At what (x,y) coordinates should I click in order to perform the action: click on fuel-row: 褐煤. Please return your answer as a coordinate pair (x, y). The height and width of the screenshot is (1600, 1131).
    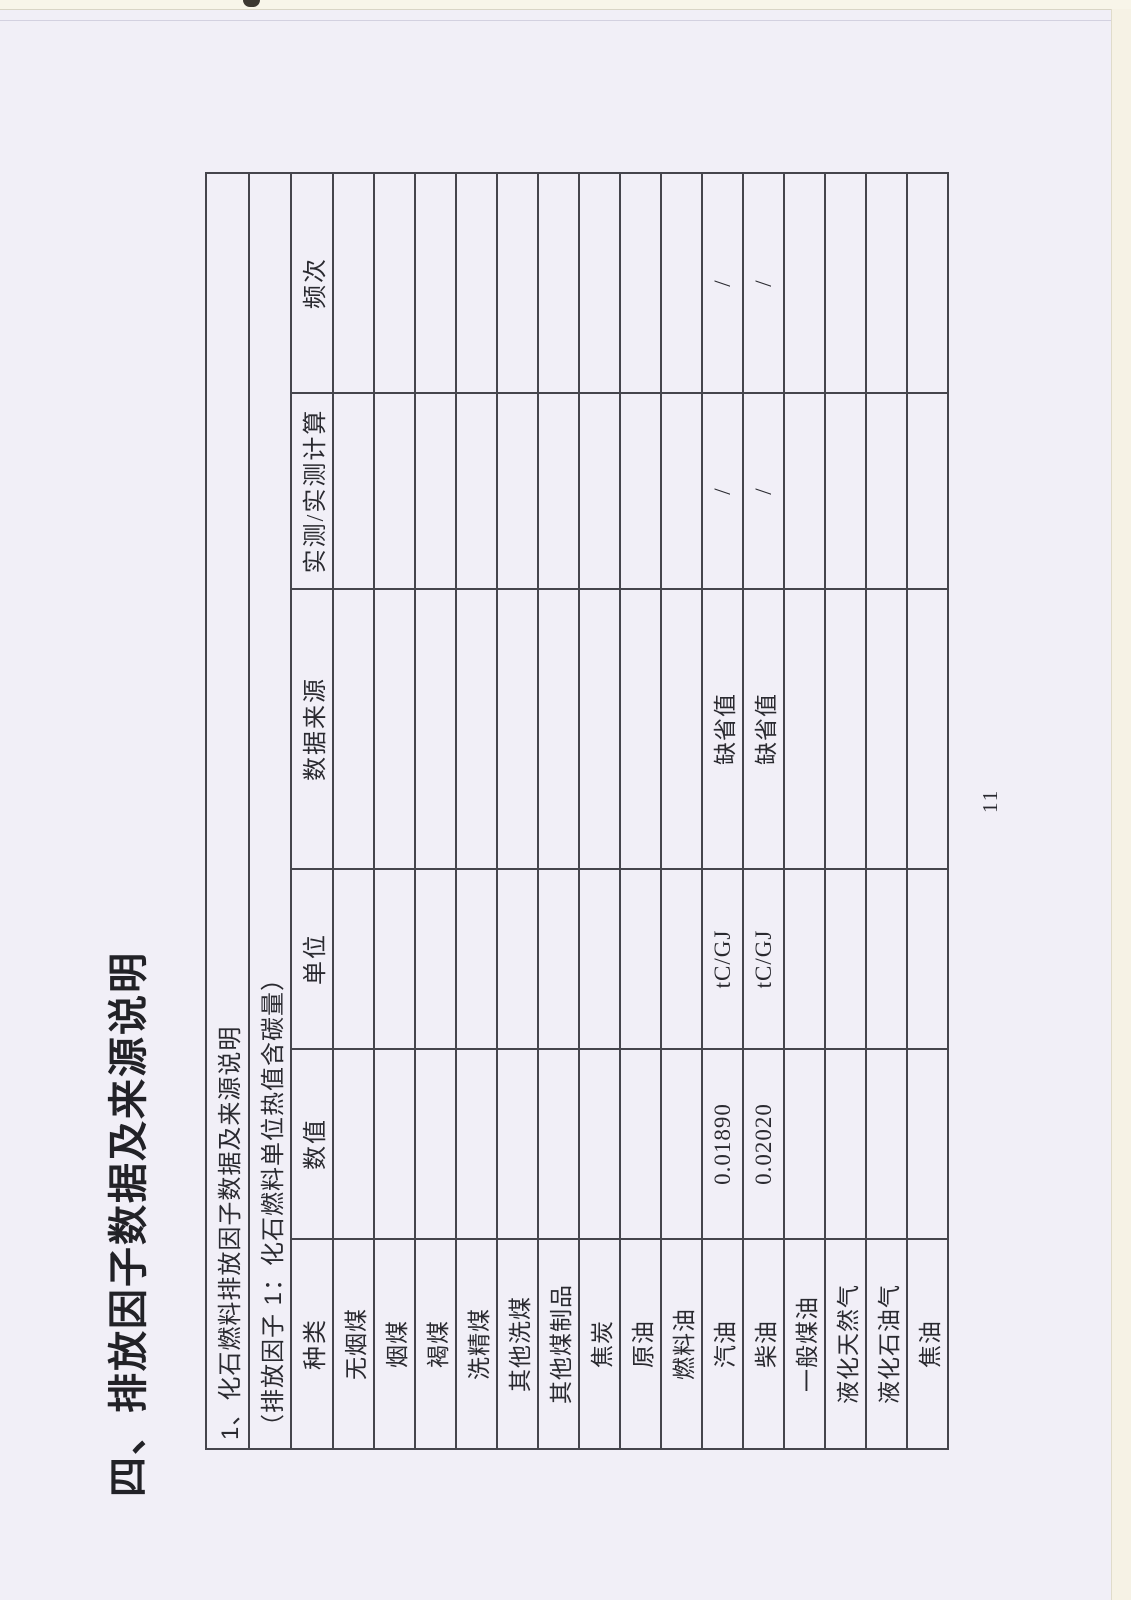
    Looking at the image, I should click on (435, 810).